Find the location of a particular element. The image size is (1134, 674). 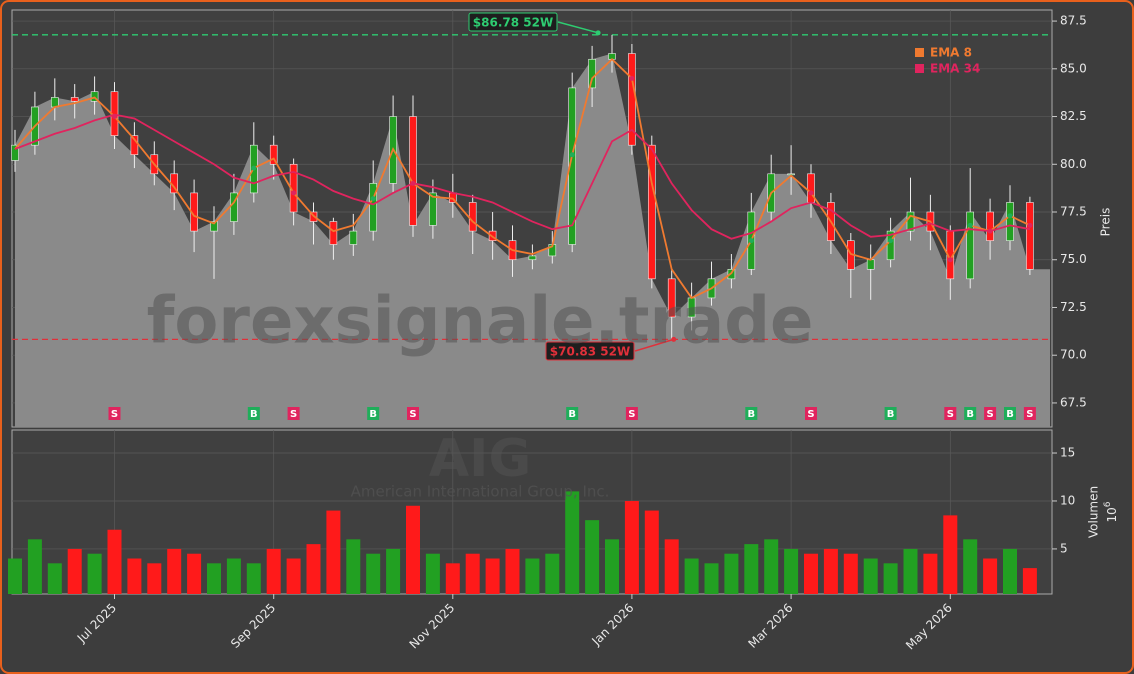

unit-exp: 6 is located at coordinates (1108, 504).